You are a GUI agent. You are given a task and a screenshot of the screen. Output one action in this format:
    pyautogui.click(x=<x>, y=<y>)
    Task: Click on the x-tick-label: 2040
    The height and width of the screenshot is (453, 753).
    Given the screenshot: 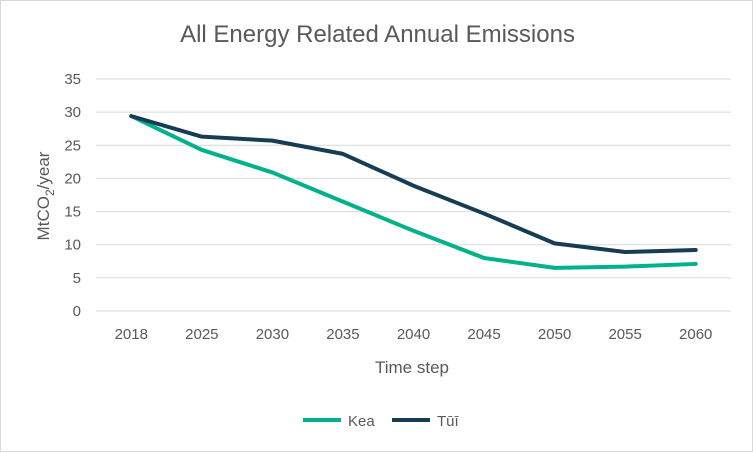 What is the action you would take?
    pyautogui.click(x=413, y=334)
    